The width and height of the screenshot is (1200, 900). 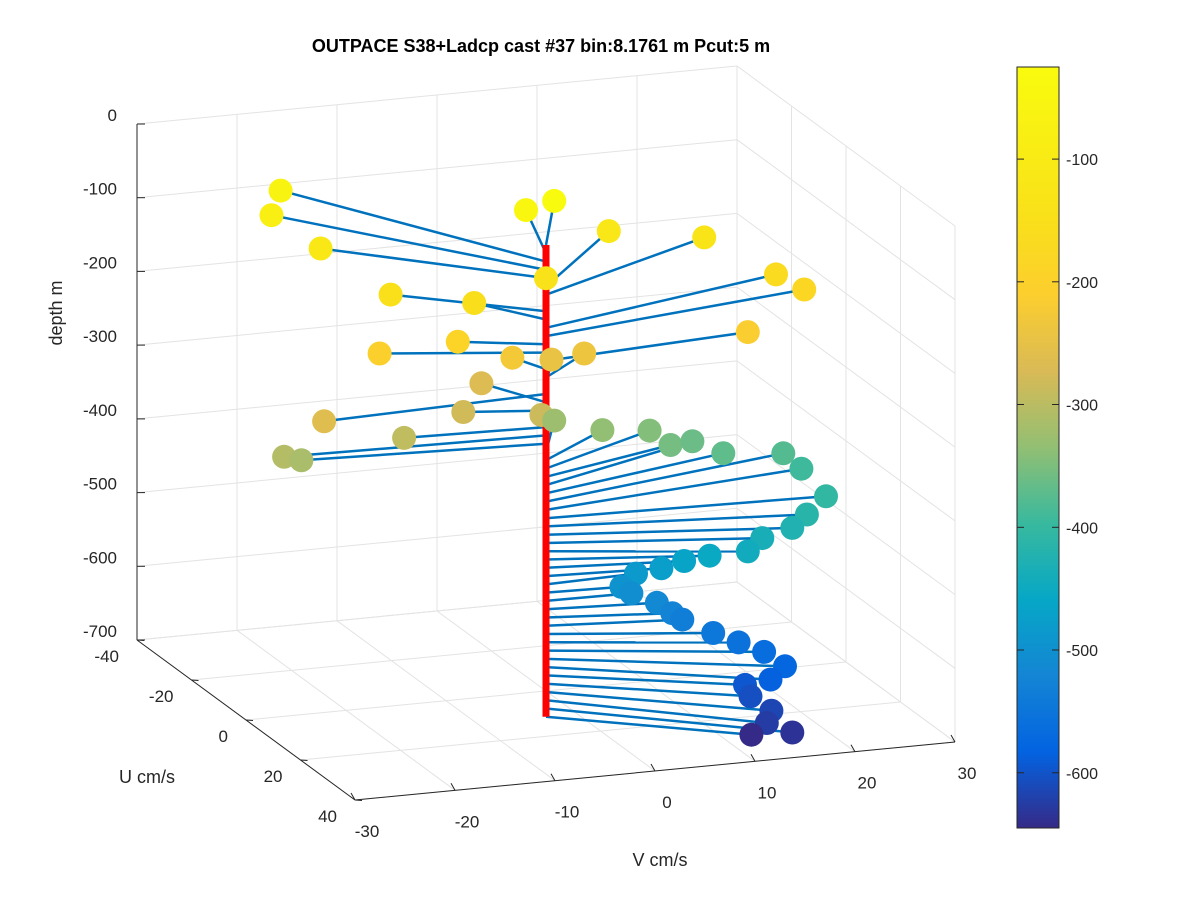 What do you see at coordinates (100, 336) in the screenshot?
I see `z-tick-label: -300` at bounding box center [100, 336].